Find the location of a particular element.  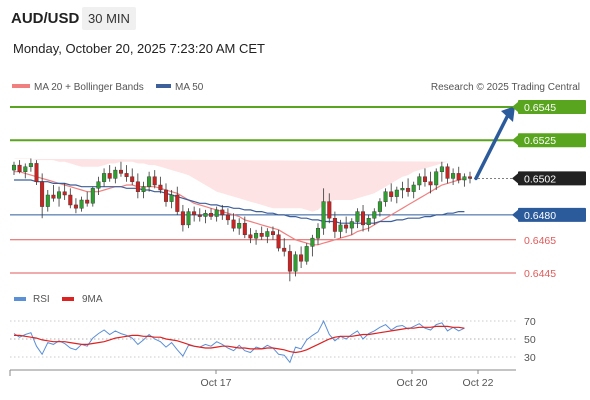

ma50-line is located at coordinates (239, 201).